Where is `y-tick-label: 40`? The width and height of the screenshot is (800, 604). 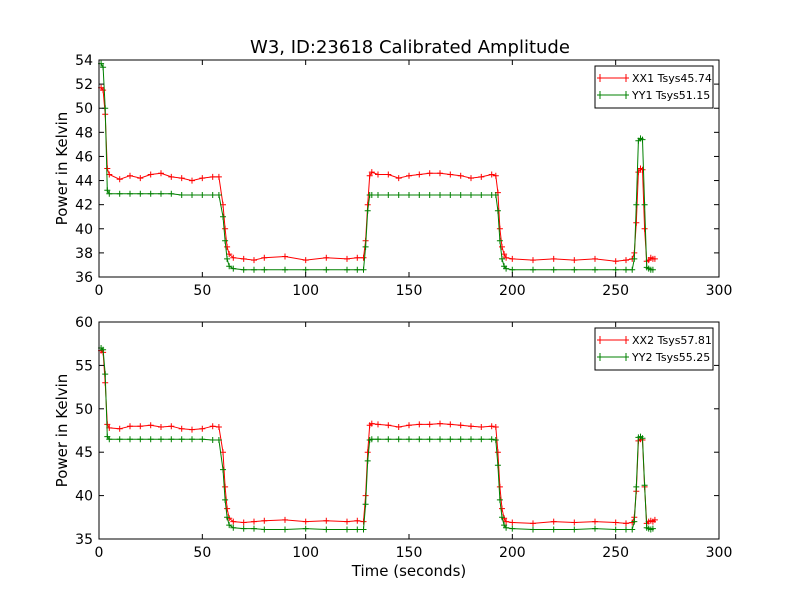
y-tick-label: 40 is located at coordinates (84, 230).